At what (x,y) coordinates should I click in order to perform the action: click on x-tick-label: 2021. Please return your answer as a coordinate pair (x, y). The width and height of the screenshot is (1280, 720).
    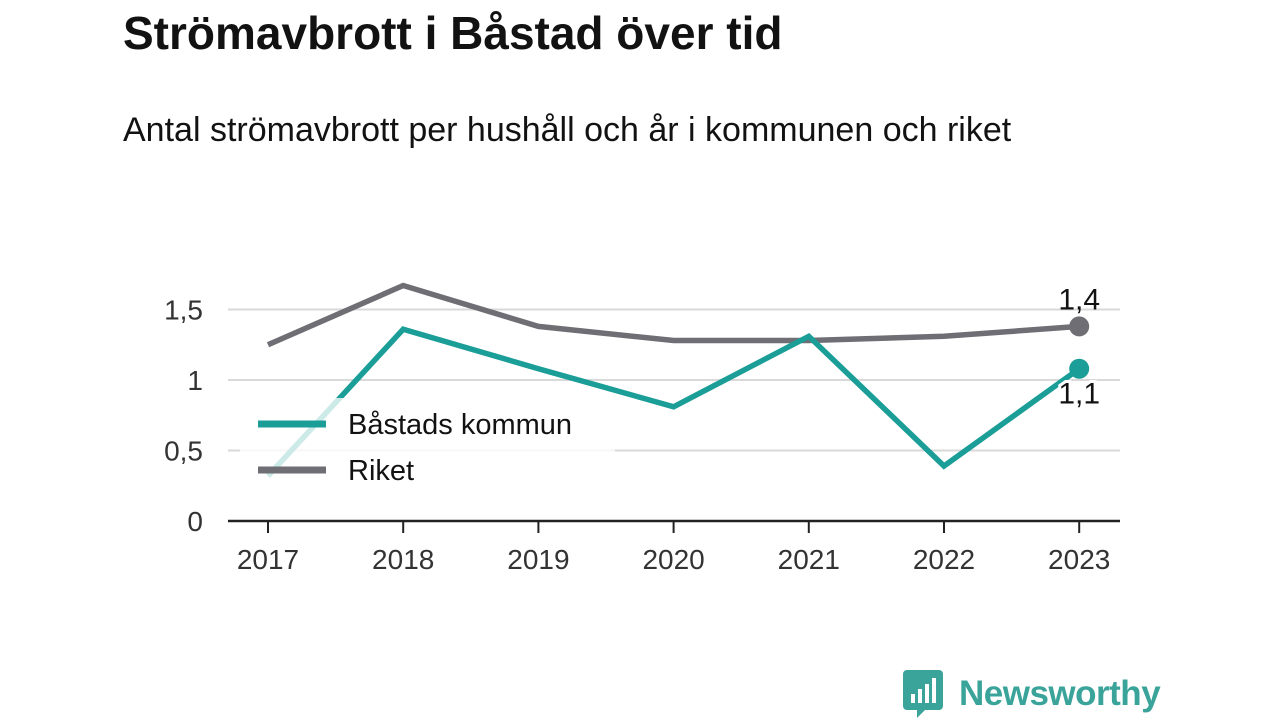
    Looking at the image, I should click on (809, 559).